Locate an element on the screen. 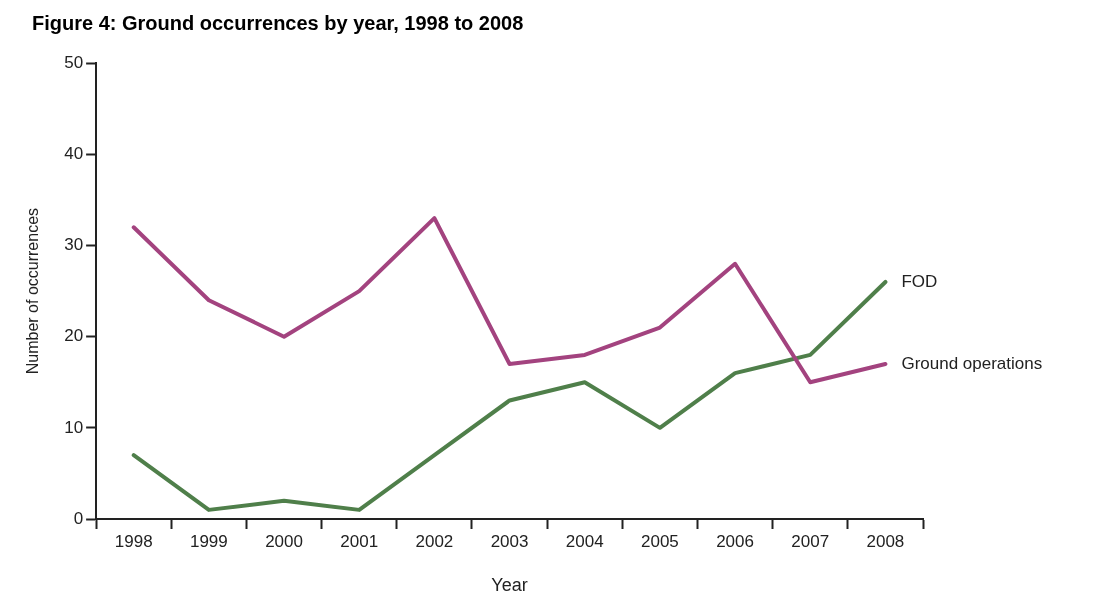 Image resolution: width=1108 pixels, height=601 pixels. y-tick-label: 30 is located at coordinates (74, 245).